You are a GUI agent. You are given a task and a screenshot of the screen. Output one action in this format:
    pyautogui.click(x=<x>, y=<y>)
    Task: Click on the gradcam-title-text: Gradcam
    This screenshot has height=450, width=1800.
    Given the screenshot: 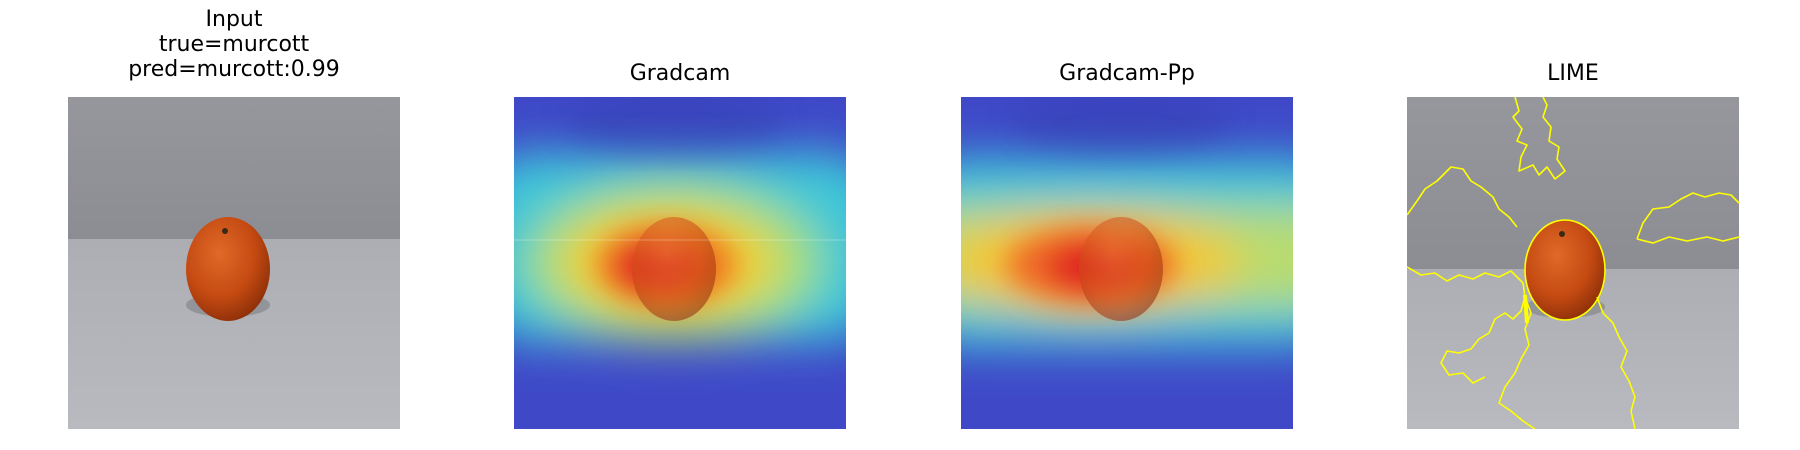 What is the action you would take?
    pyautogui.click(x=680, y=73)
    